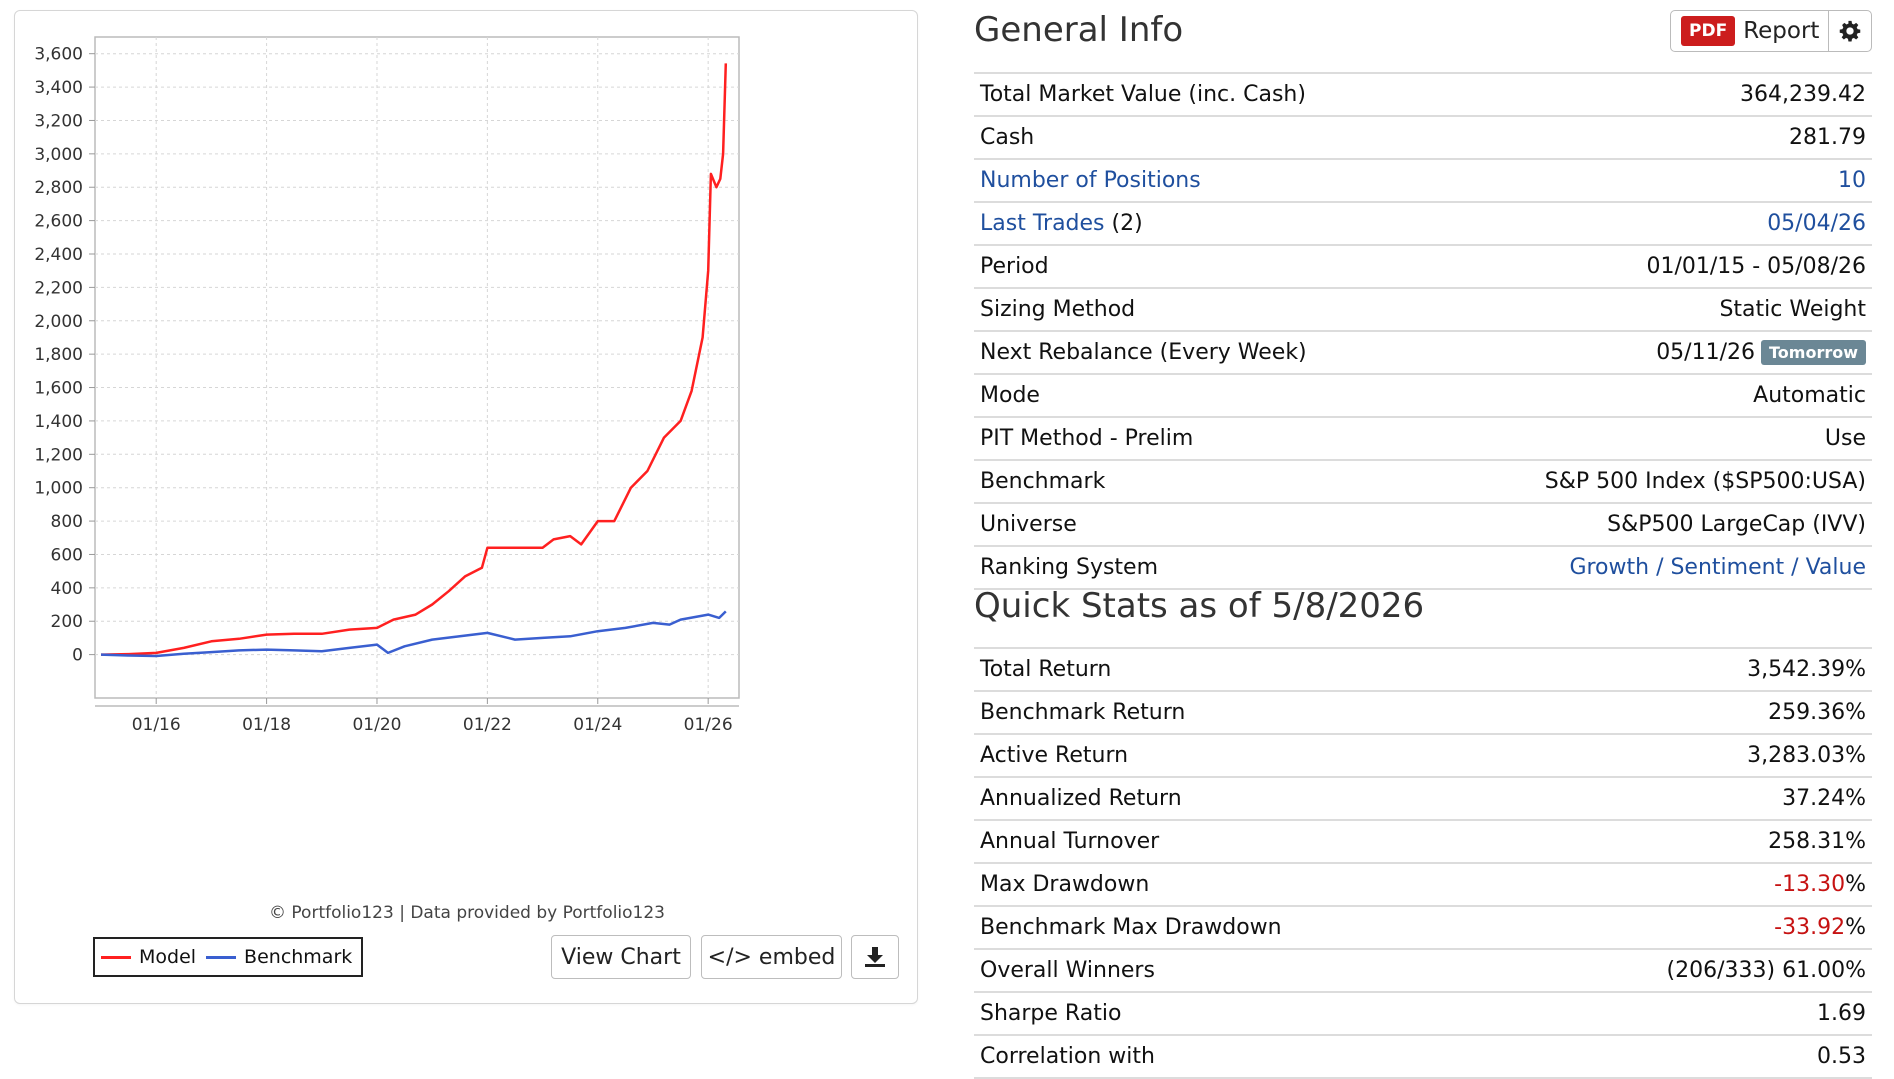  I want to click on y-tick-label: 3,000, so click(58, 155).